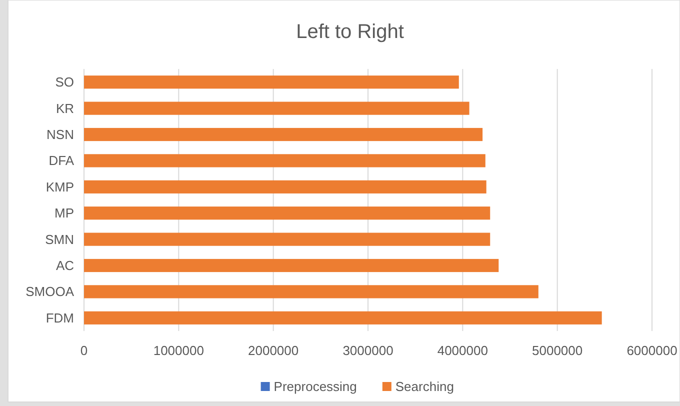  What do you see at coordinates (61, 160) in the screenshot?
I see `y-tick-label: DFA` at bounding box center [61, 160].